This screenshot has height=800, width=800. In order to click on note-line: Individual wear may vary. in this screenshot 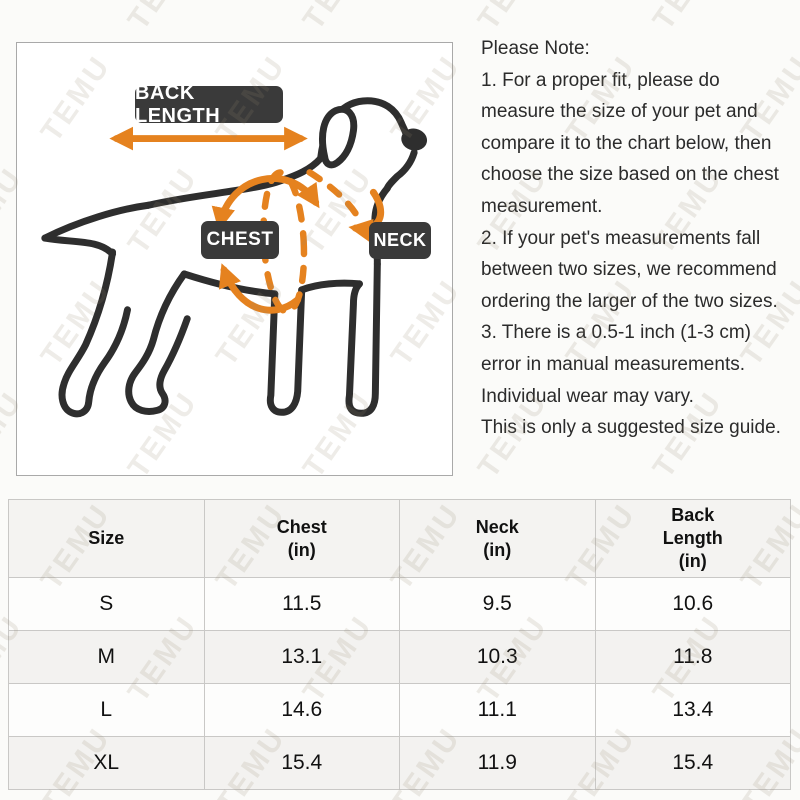, I will do `click(587, 396)`.